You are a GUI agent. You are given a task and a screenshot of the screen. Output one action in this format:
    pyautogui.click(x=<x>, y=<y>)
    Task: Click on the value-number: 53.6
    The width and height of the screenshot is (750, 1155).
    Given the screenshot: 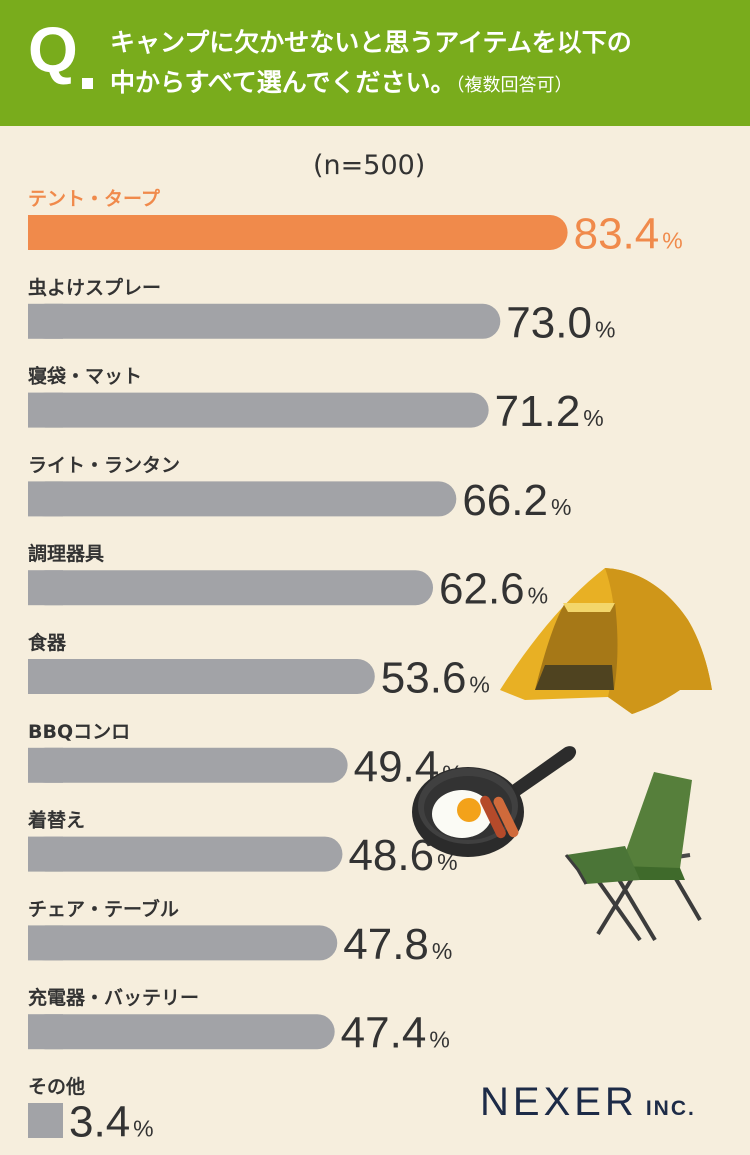 What is the action you would take?
    pyautogui.click(x=424, y=678)
    